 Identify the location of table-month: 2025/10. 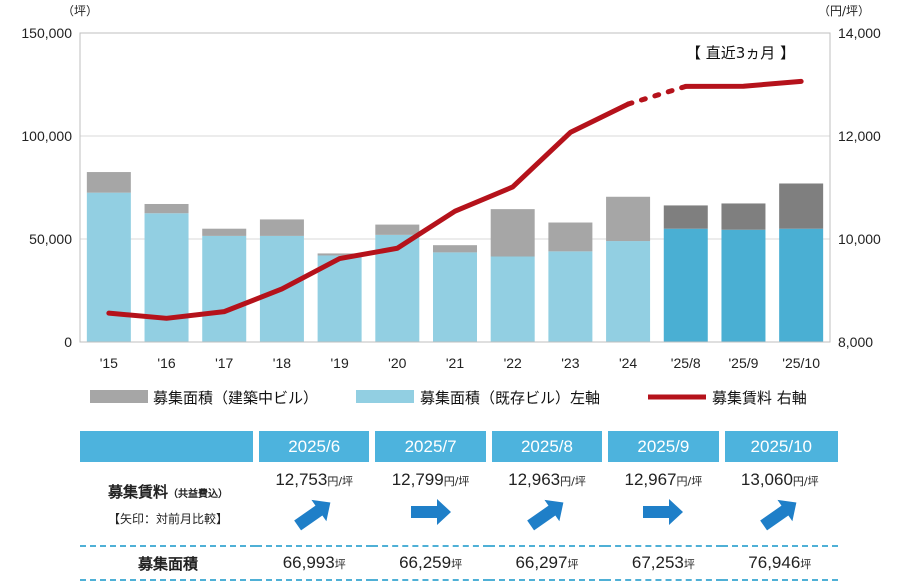
(778, 446).